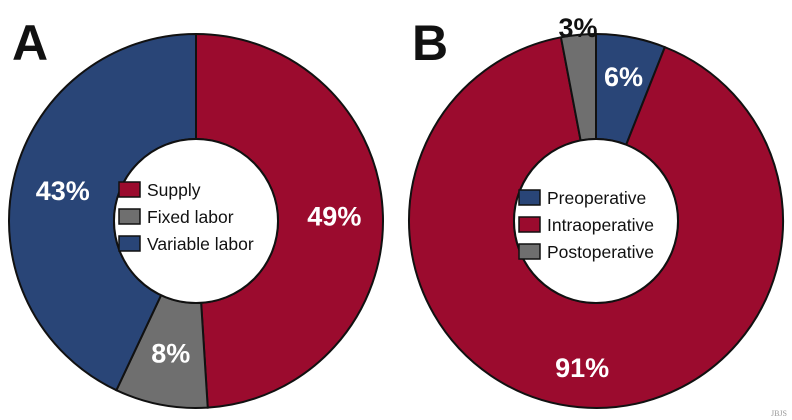 This screenshot has width=792, height=420. What do you see at coordinates (129, 243) in the screenshot?
I see `legend-swatch-variable-labor` at bounding box center [129, 243].